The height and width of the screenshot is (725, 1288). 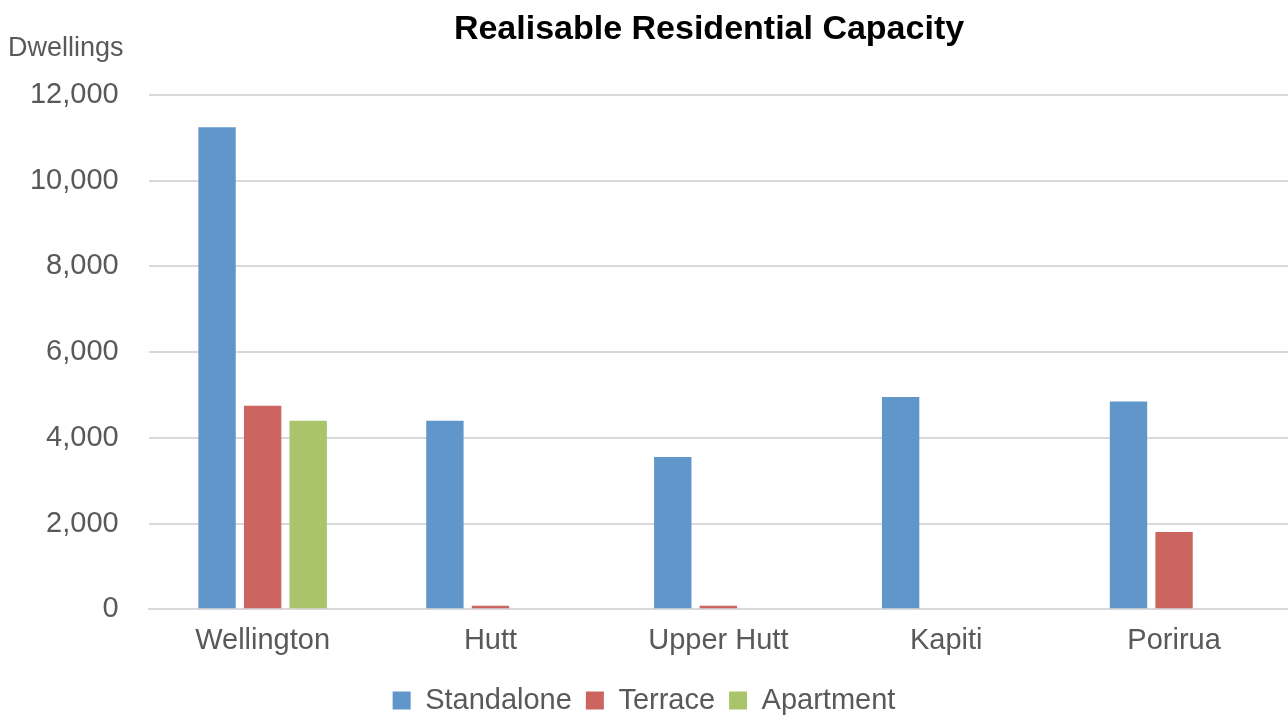 I want to click on y-tick-label: 2,000, so click(x=82, y=521).